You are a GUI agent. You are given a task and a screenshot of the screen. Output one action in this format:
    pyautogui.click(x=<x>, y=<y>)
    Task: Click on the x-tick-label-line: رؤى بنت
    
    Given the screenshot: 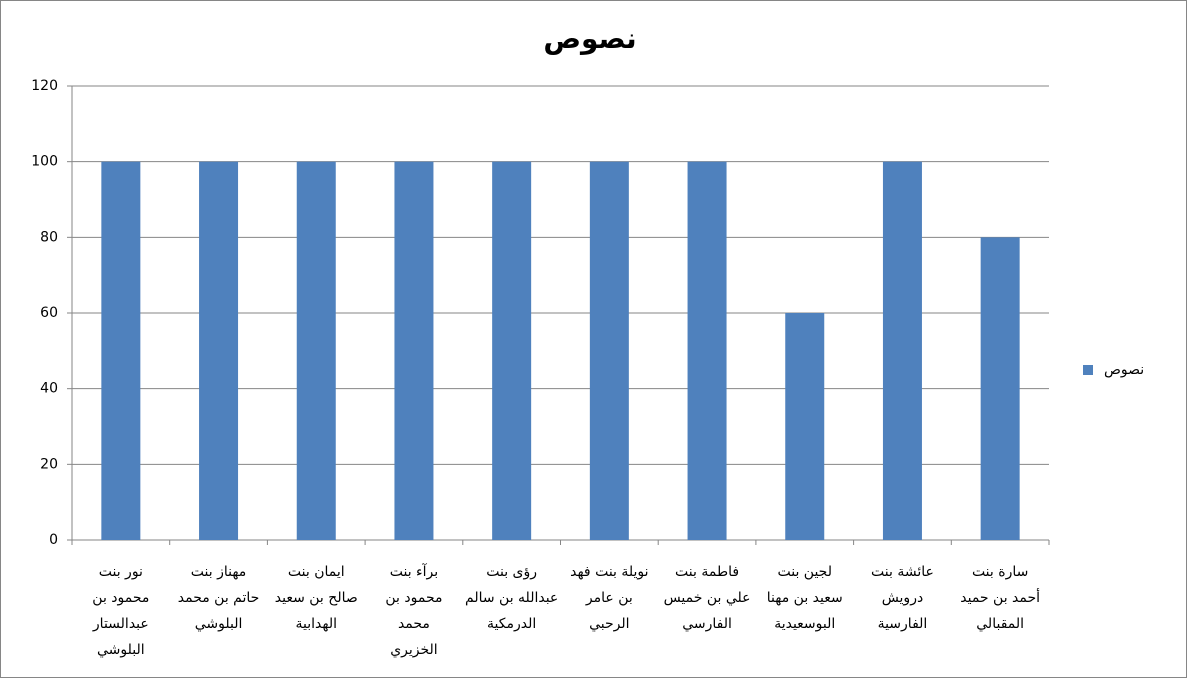 What is the action you would take?
    pyautogui.click(x=511, y=572)
    